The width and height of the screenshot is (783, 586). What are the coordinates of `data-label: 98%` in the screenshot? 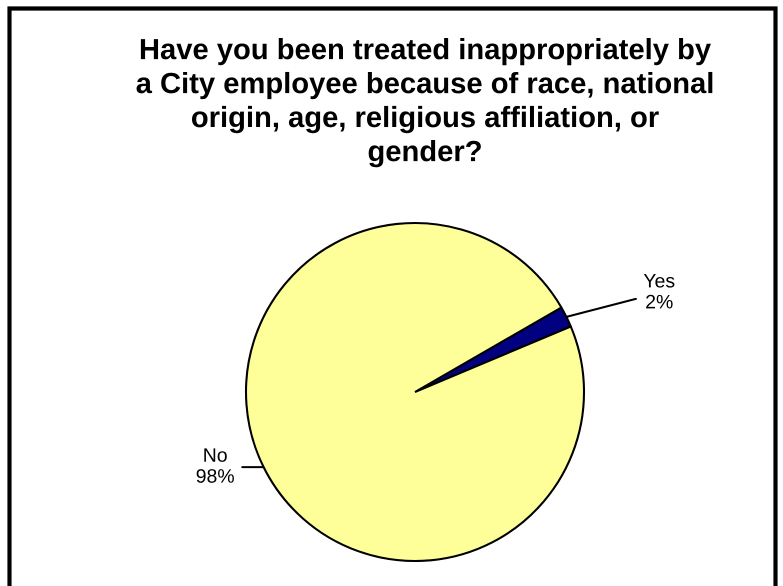 It's located at (215, 476).